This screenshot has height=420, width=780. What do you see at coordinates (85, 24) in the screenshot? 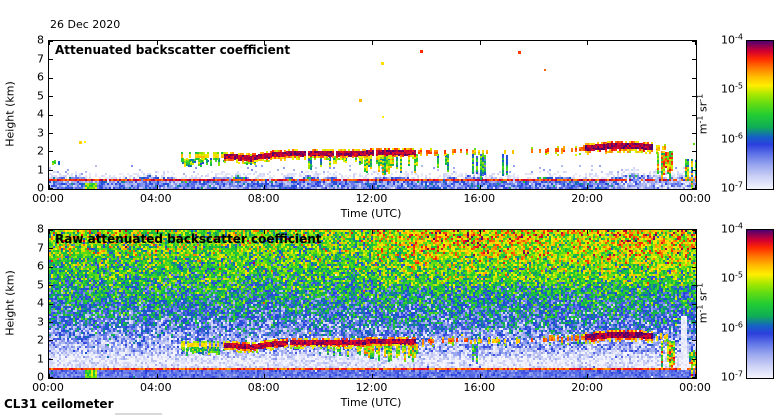
I see `date-label: 26 Dec 2020` at bounding box center [85, 24].